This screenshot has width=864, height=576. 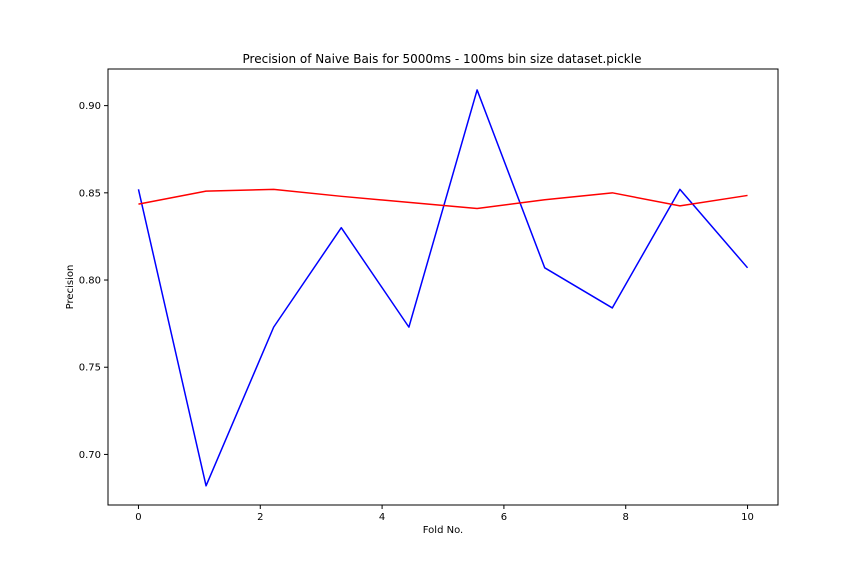 I want to click on x-tick-label: 10, so click(x=747, y=517).